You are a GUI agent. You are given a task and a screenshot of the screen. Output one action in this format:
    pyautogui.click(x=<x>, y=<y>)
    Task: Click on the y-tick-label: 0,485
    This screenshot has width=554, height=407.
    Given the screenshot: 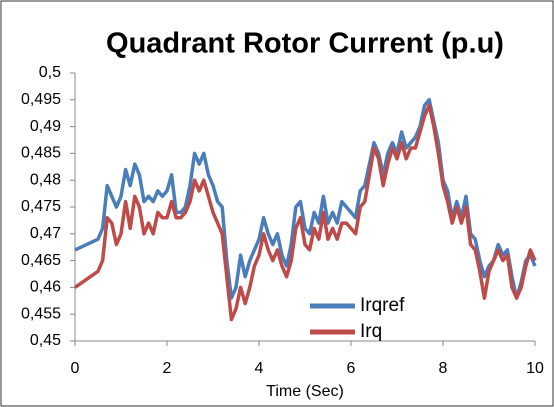 What is the action you would take?
    pyautogui.click(x=41, y=153)
    